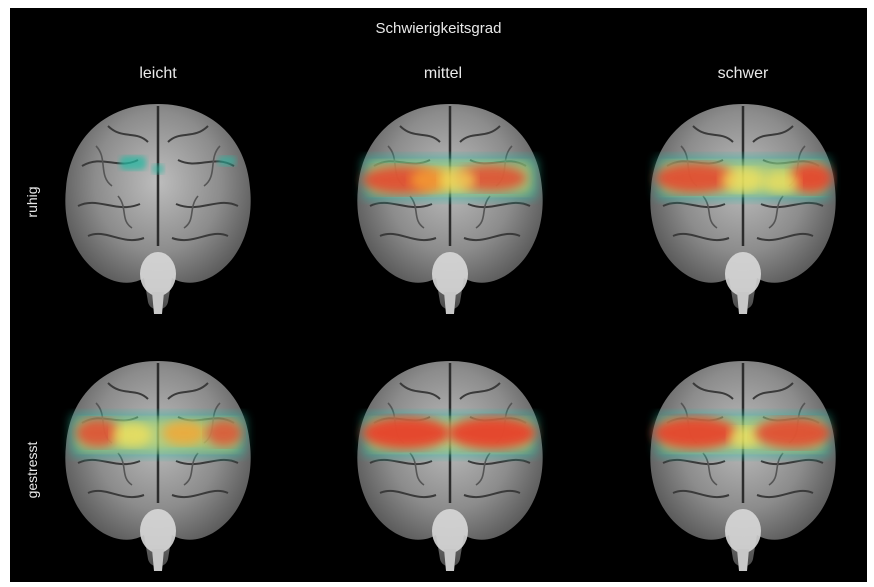 This screenshot has height=587, width=874. Describe the element at coordinates (743, 466) in the screenshot. I see `brain-gestresst-schwer` at that location.